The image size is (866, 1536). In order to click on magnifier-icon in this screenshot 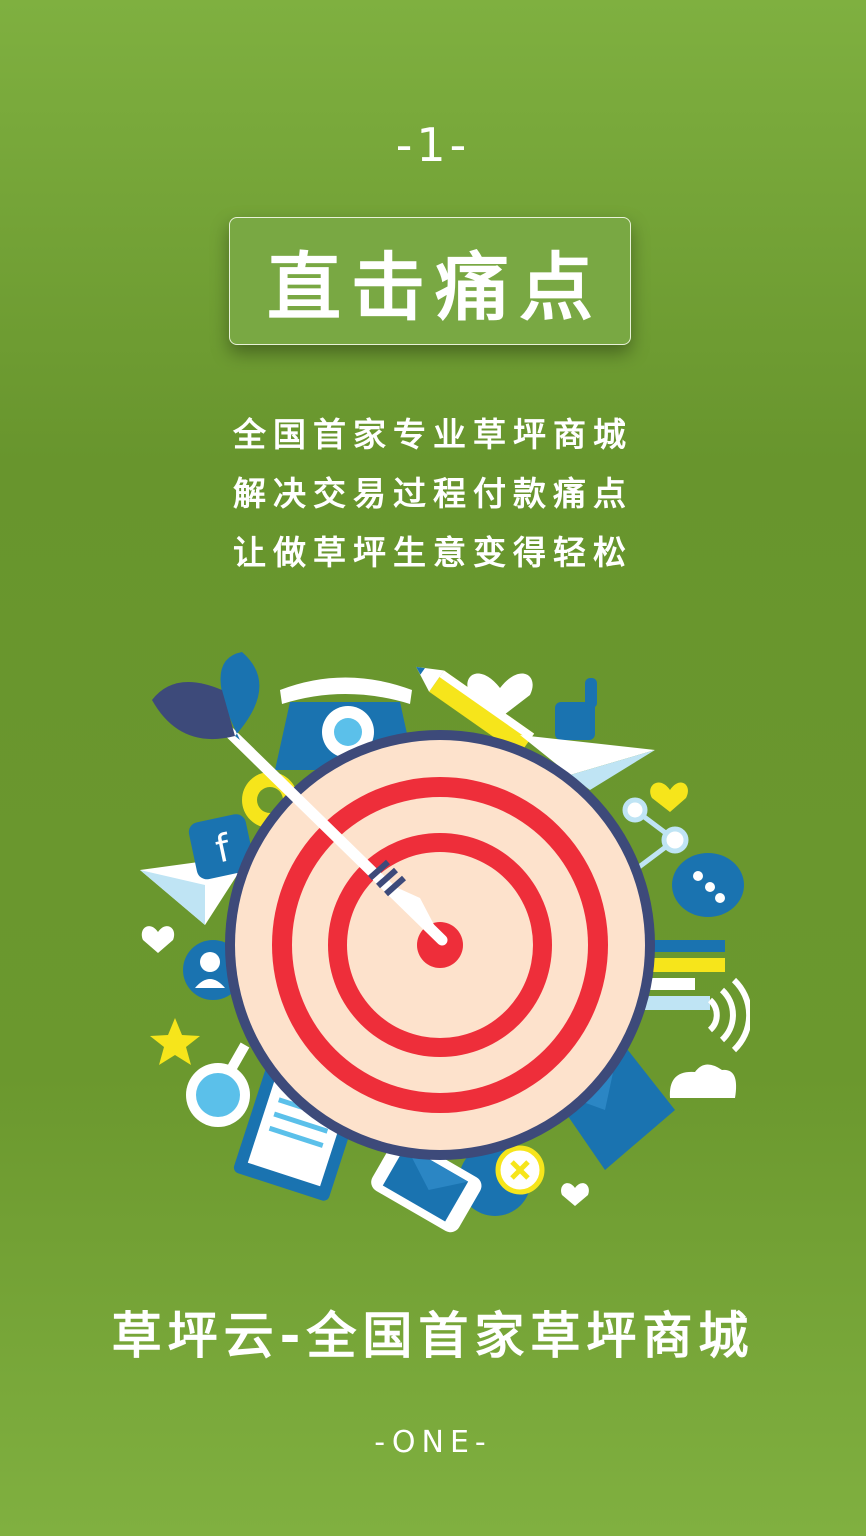, I will do `click(218, 1084)`.